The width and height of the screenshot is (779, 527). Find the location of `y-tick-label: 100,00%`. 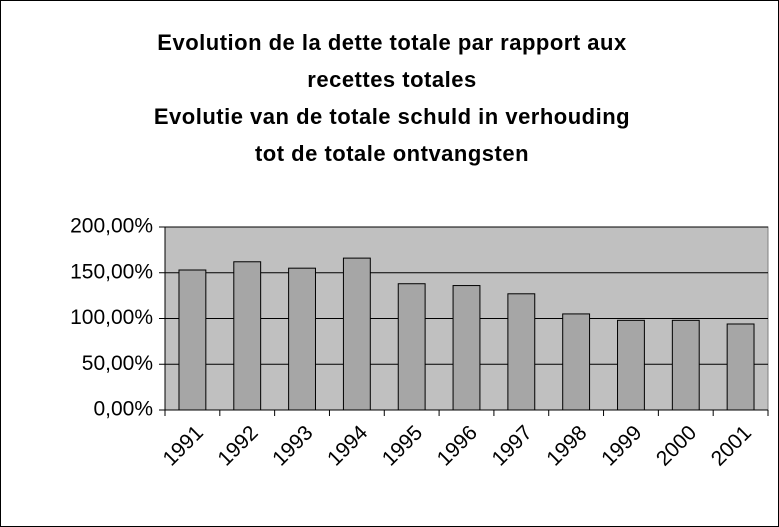

y-tick-label: 100,00% is located at coordinates (111, 317).